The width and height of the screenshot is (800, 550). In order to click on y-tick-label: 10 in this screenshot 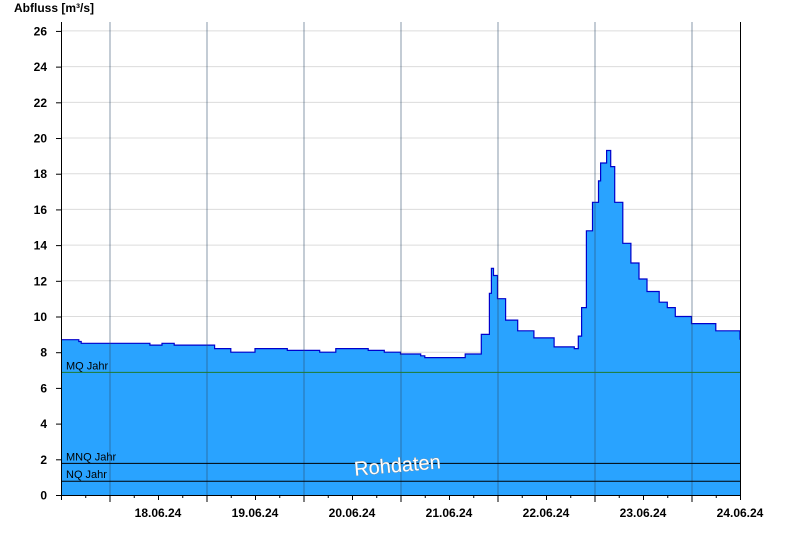, I will do `click(41, 317)`.